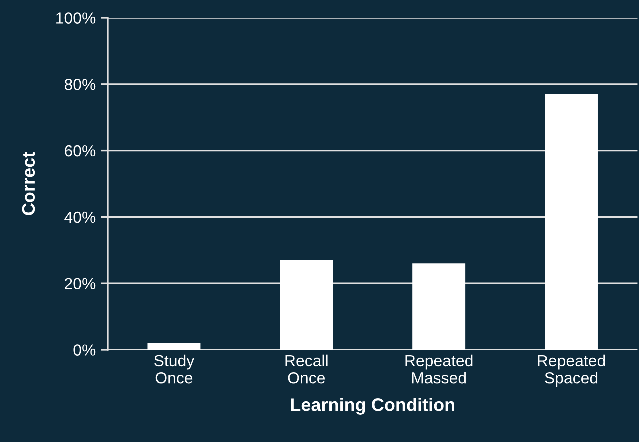 The width and height of the screenshot is (639, 442). What do you see at coordinates (80, 218) in the screenshot?
I see `y-tick-label: 40%` at bounding box center [80, 218].